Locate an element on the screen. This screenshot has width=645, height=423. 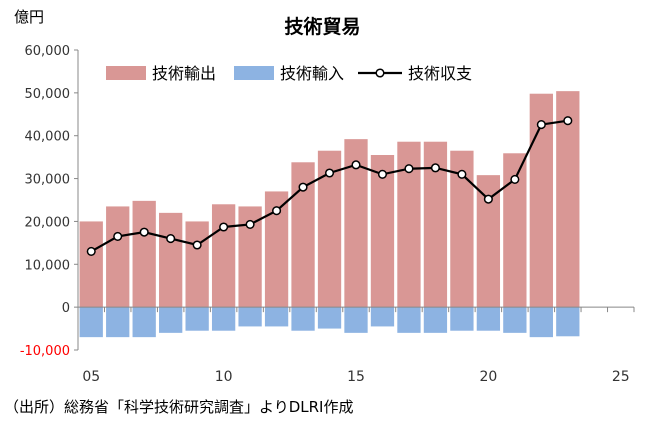
y-tick-label: 40,000 is located at coordinates (48, 137).